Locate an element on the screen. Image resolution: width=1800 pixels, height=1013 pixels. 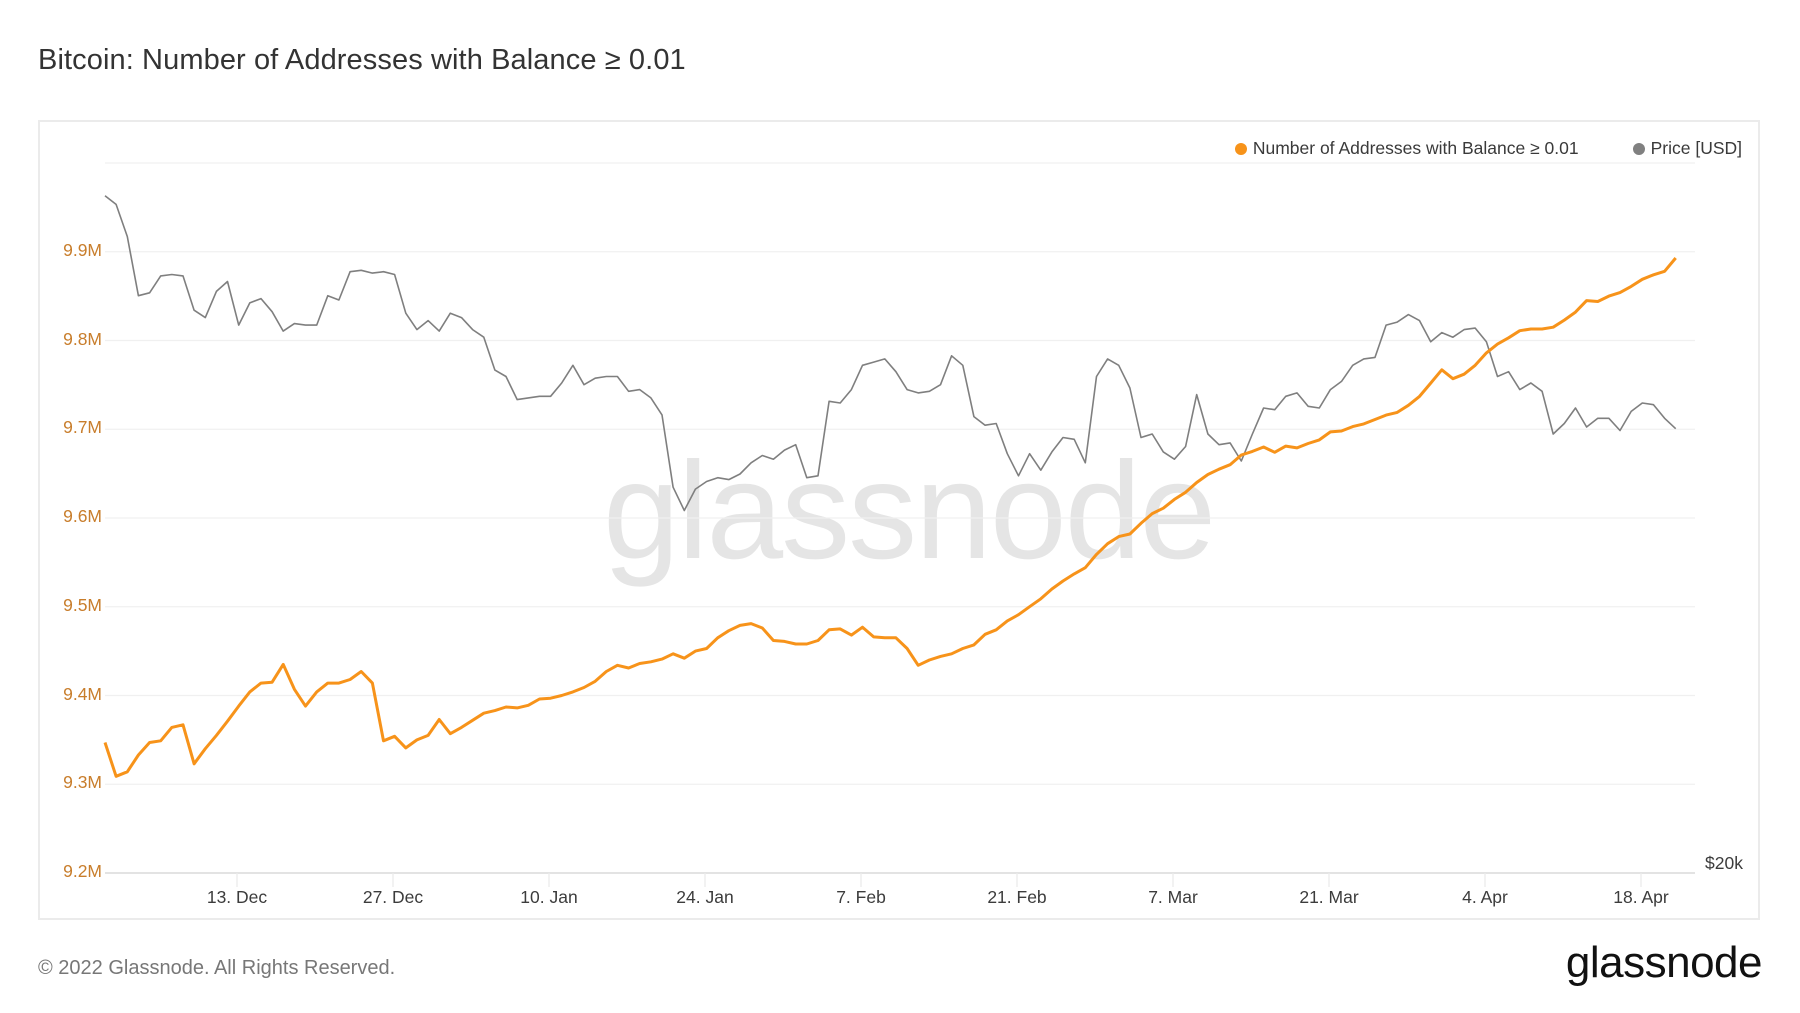
y-tick-label: 9.6M is located at coordinates (82, 516).